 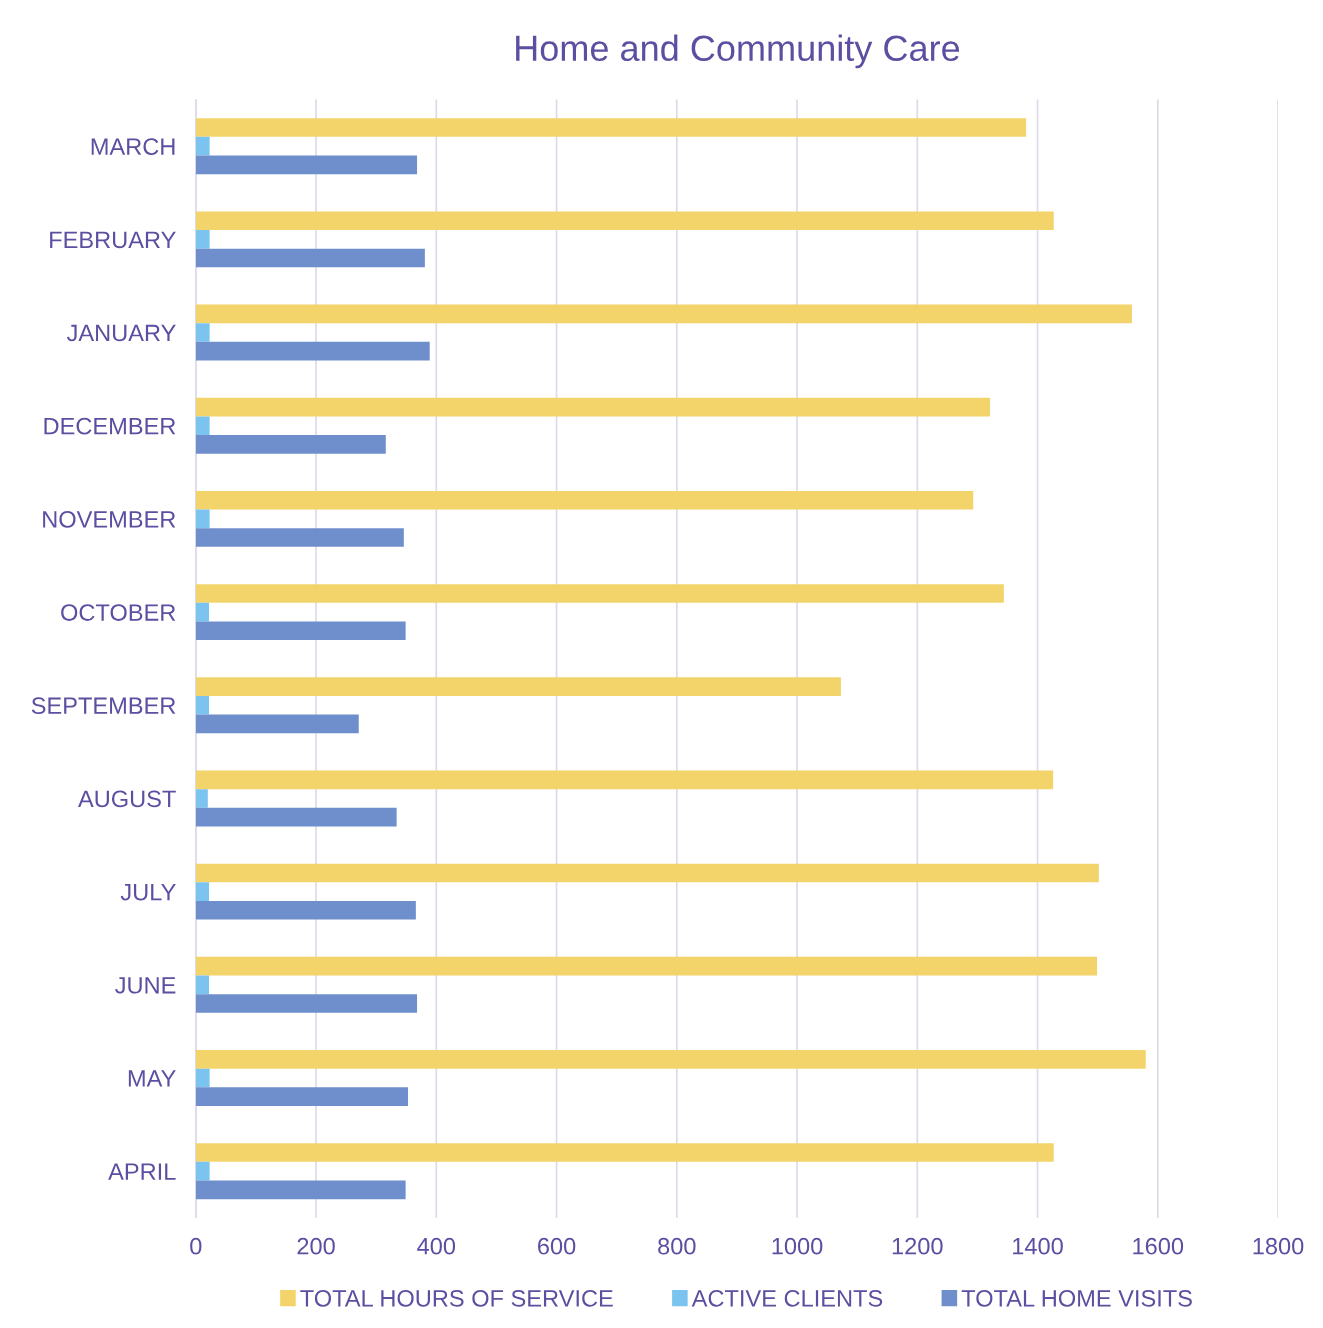 What do you see at coordinates (103, 706) in the screenshot?
I see `y-tick-label: SEPTEMBER` at bounding box center [103, 706].